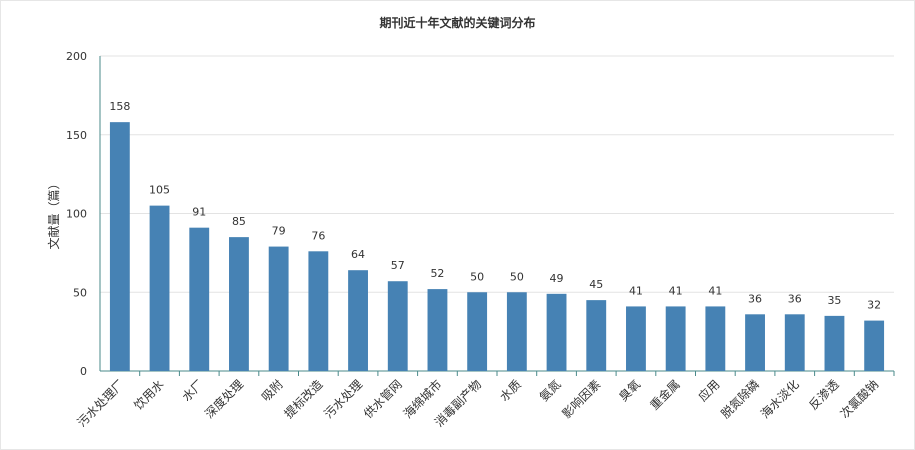 This screenshot has width=915, height=450. Describe the element at coordinates (779, 399) in the screenshot. I see `category-label: 海水淡化` at that location.